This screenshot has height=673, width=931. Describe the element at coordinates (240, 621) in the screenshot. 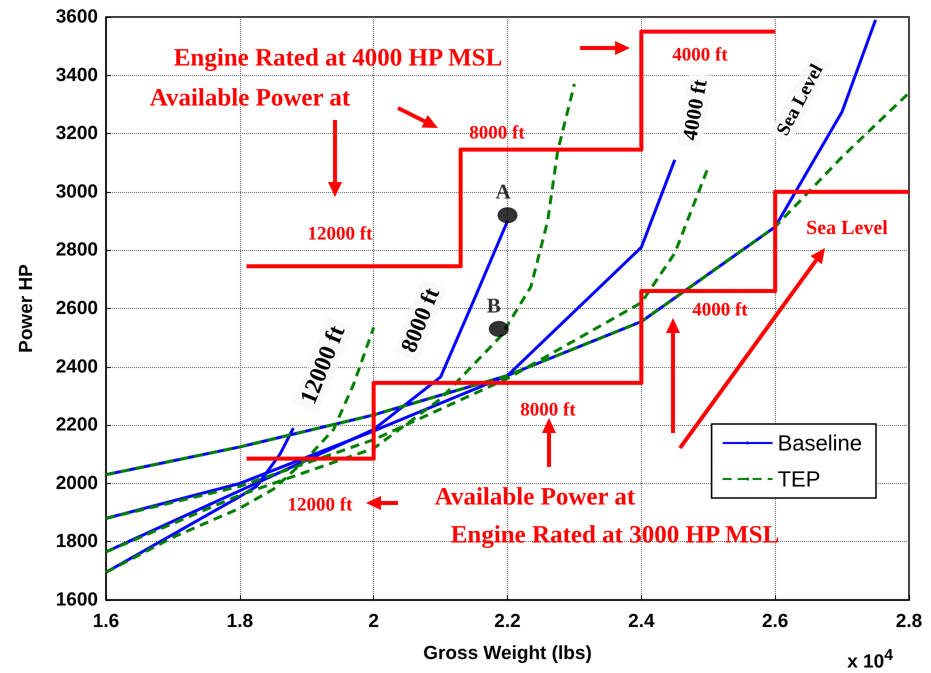

I see `x-tick-label: 1.8` at that location.